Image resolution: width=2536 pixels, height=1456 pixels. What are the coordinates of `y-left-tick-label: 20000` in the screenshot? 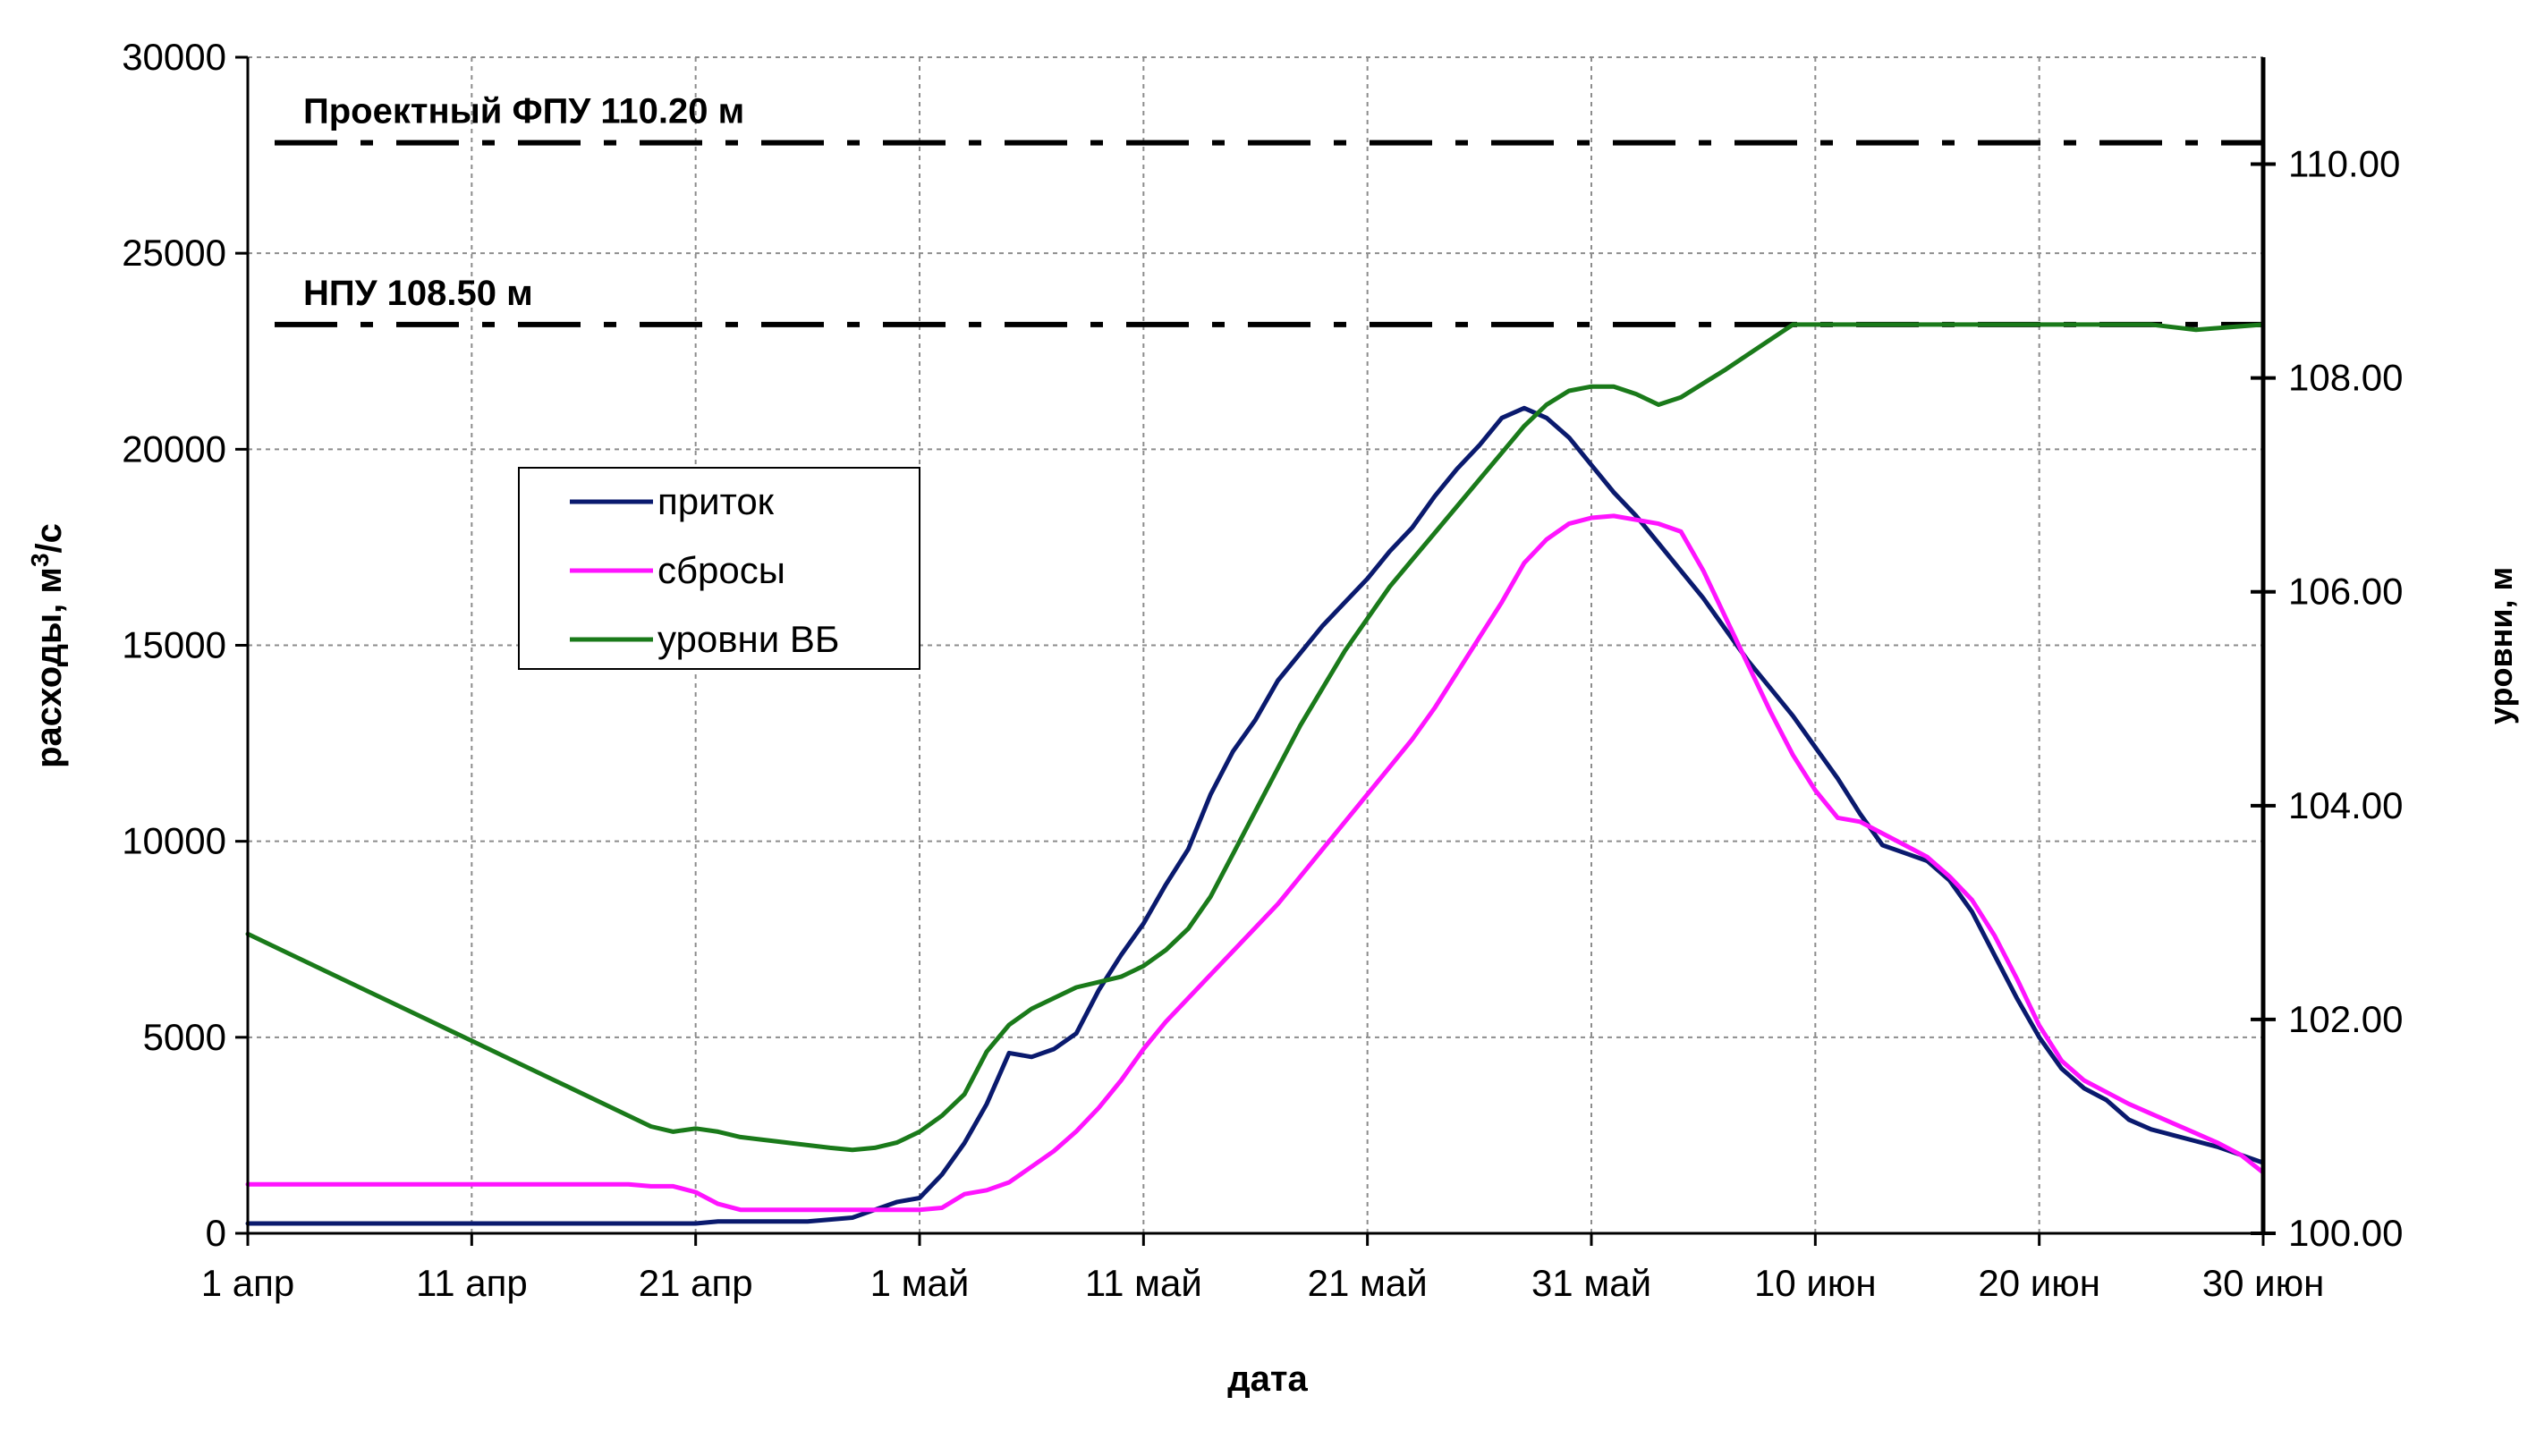 It's located at (174, 448).